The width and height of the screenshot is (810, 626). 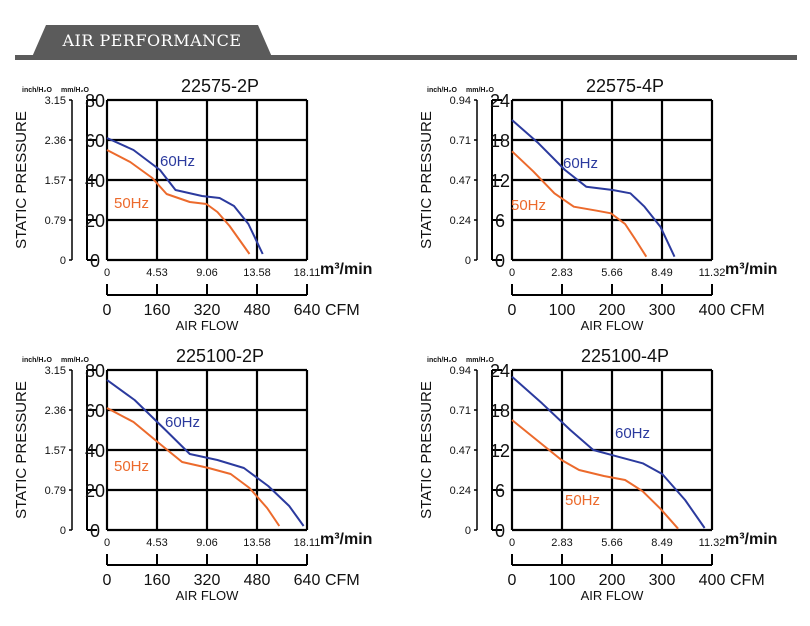 I want to click on header-divider, so click(x=406, y=57).